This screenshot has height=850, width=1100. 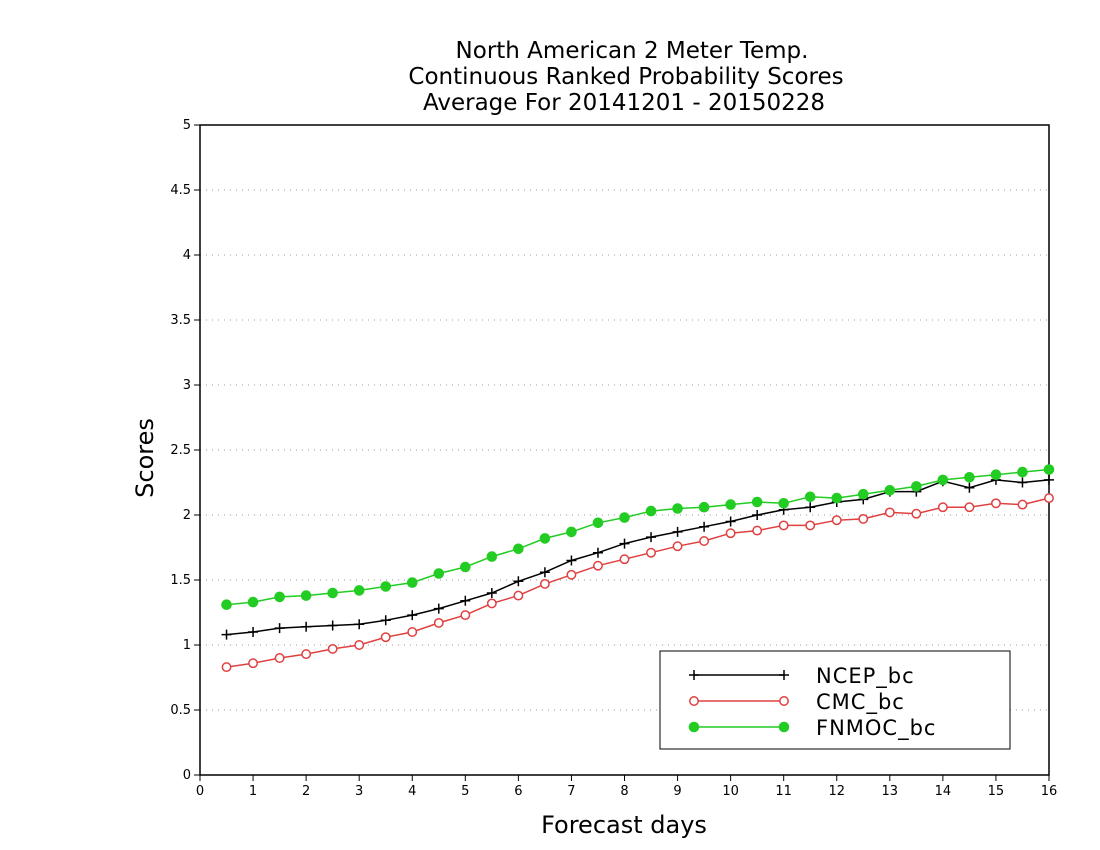 I want to click on legend-marker-end-ncep_bc, so click(x=784, y=675).